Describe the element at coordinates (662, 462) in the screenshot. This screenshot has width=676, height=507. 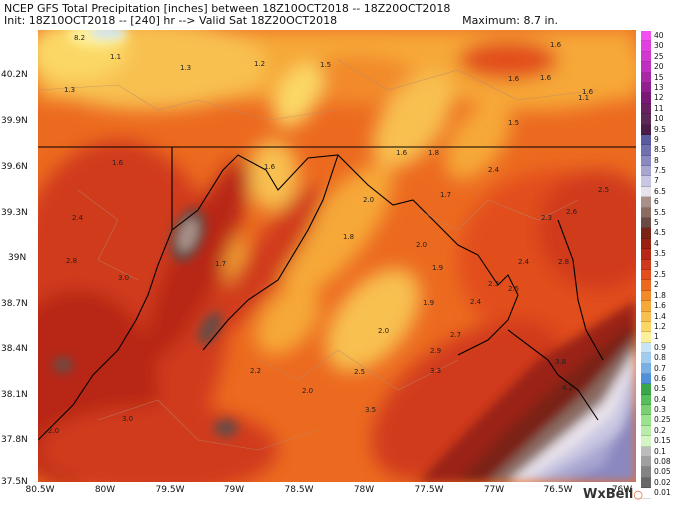
I see `colorbar-label: 0.08` at that location.